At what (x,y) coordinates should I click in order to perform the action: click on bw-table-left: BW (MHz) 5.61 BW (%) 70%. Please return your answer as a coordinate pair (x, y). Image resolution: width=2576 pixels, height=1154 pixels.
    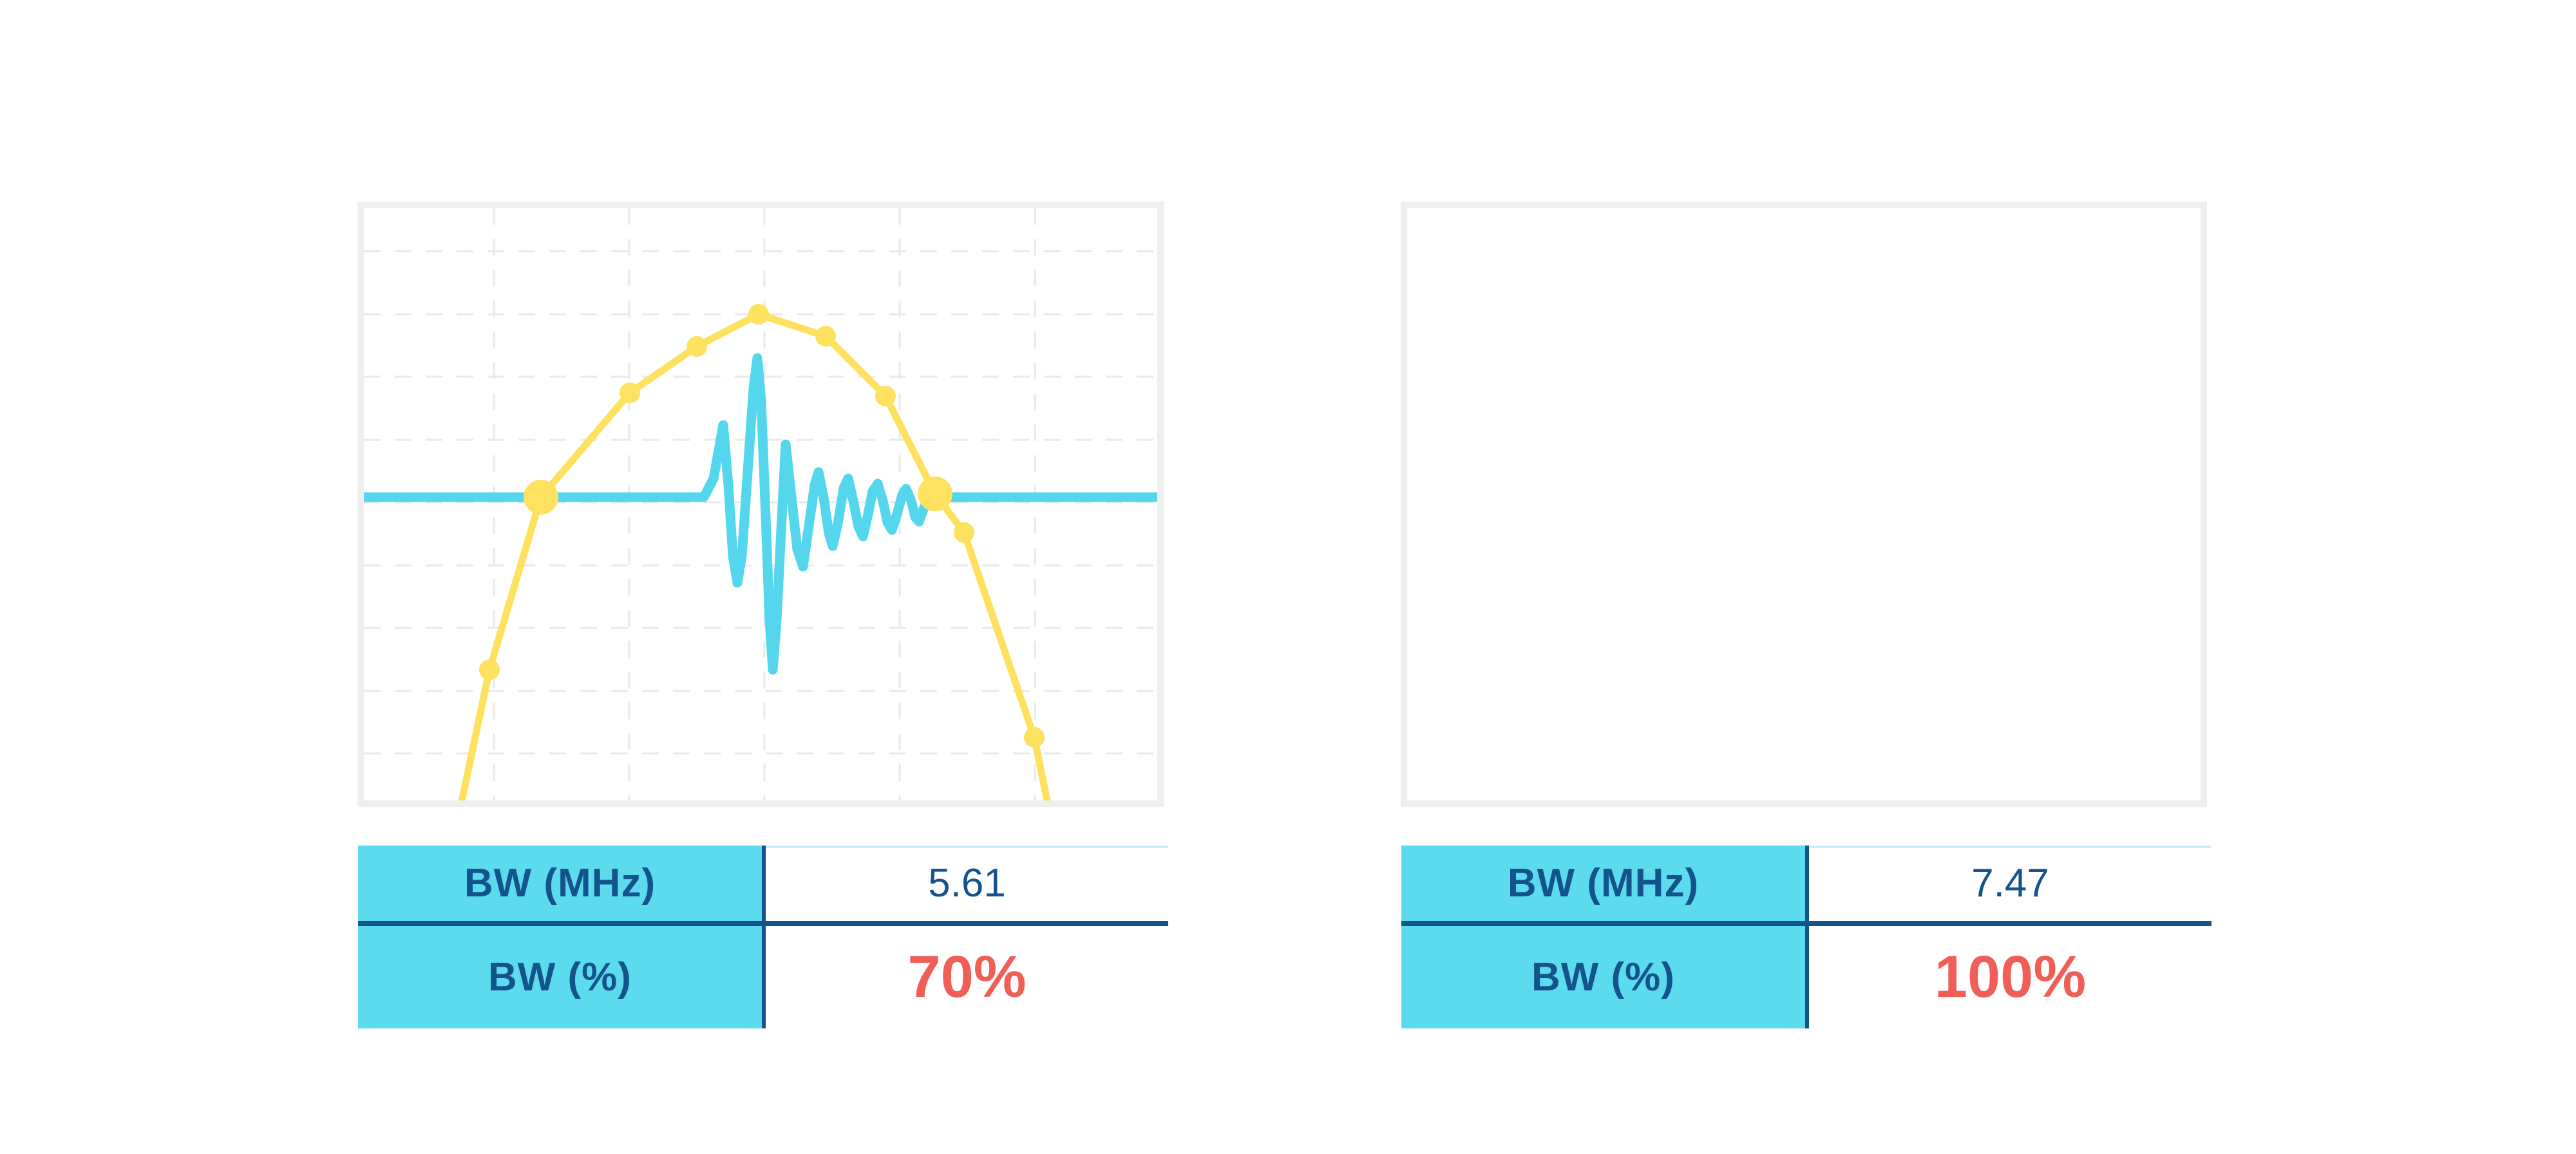
    Looking at the image, I should click on (763, 937).